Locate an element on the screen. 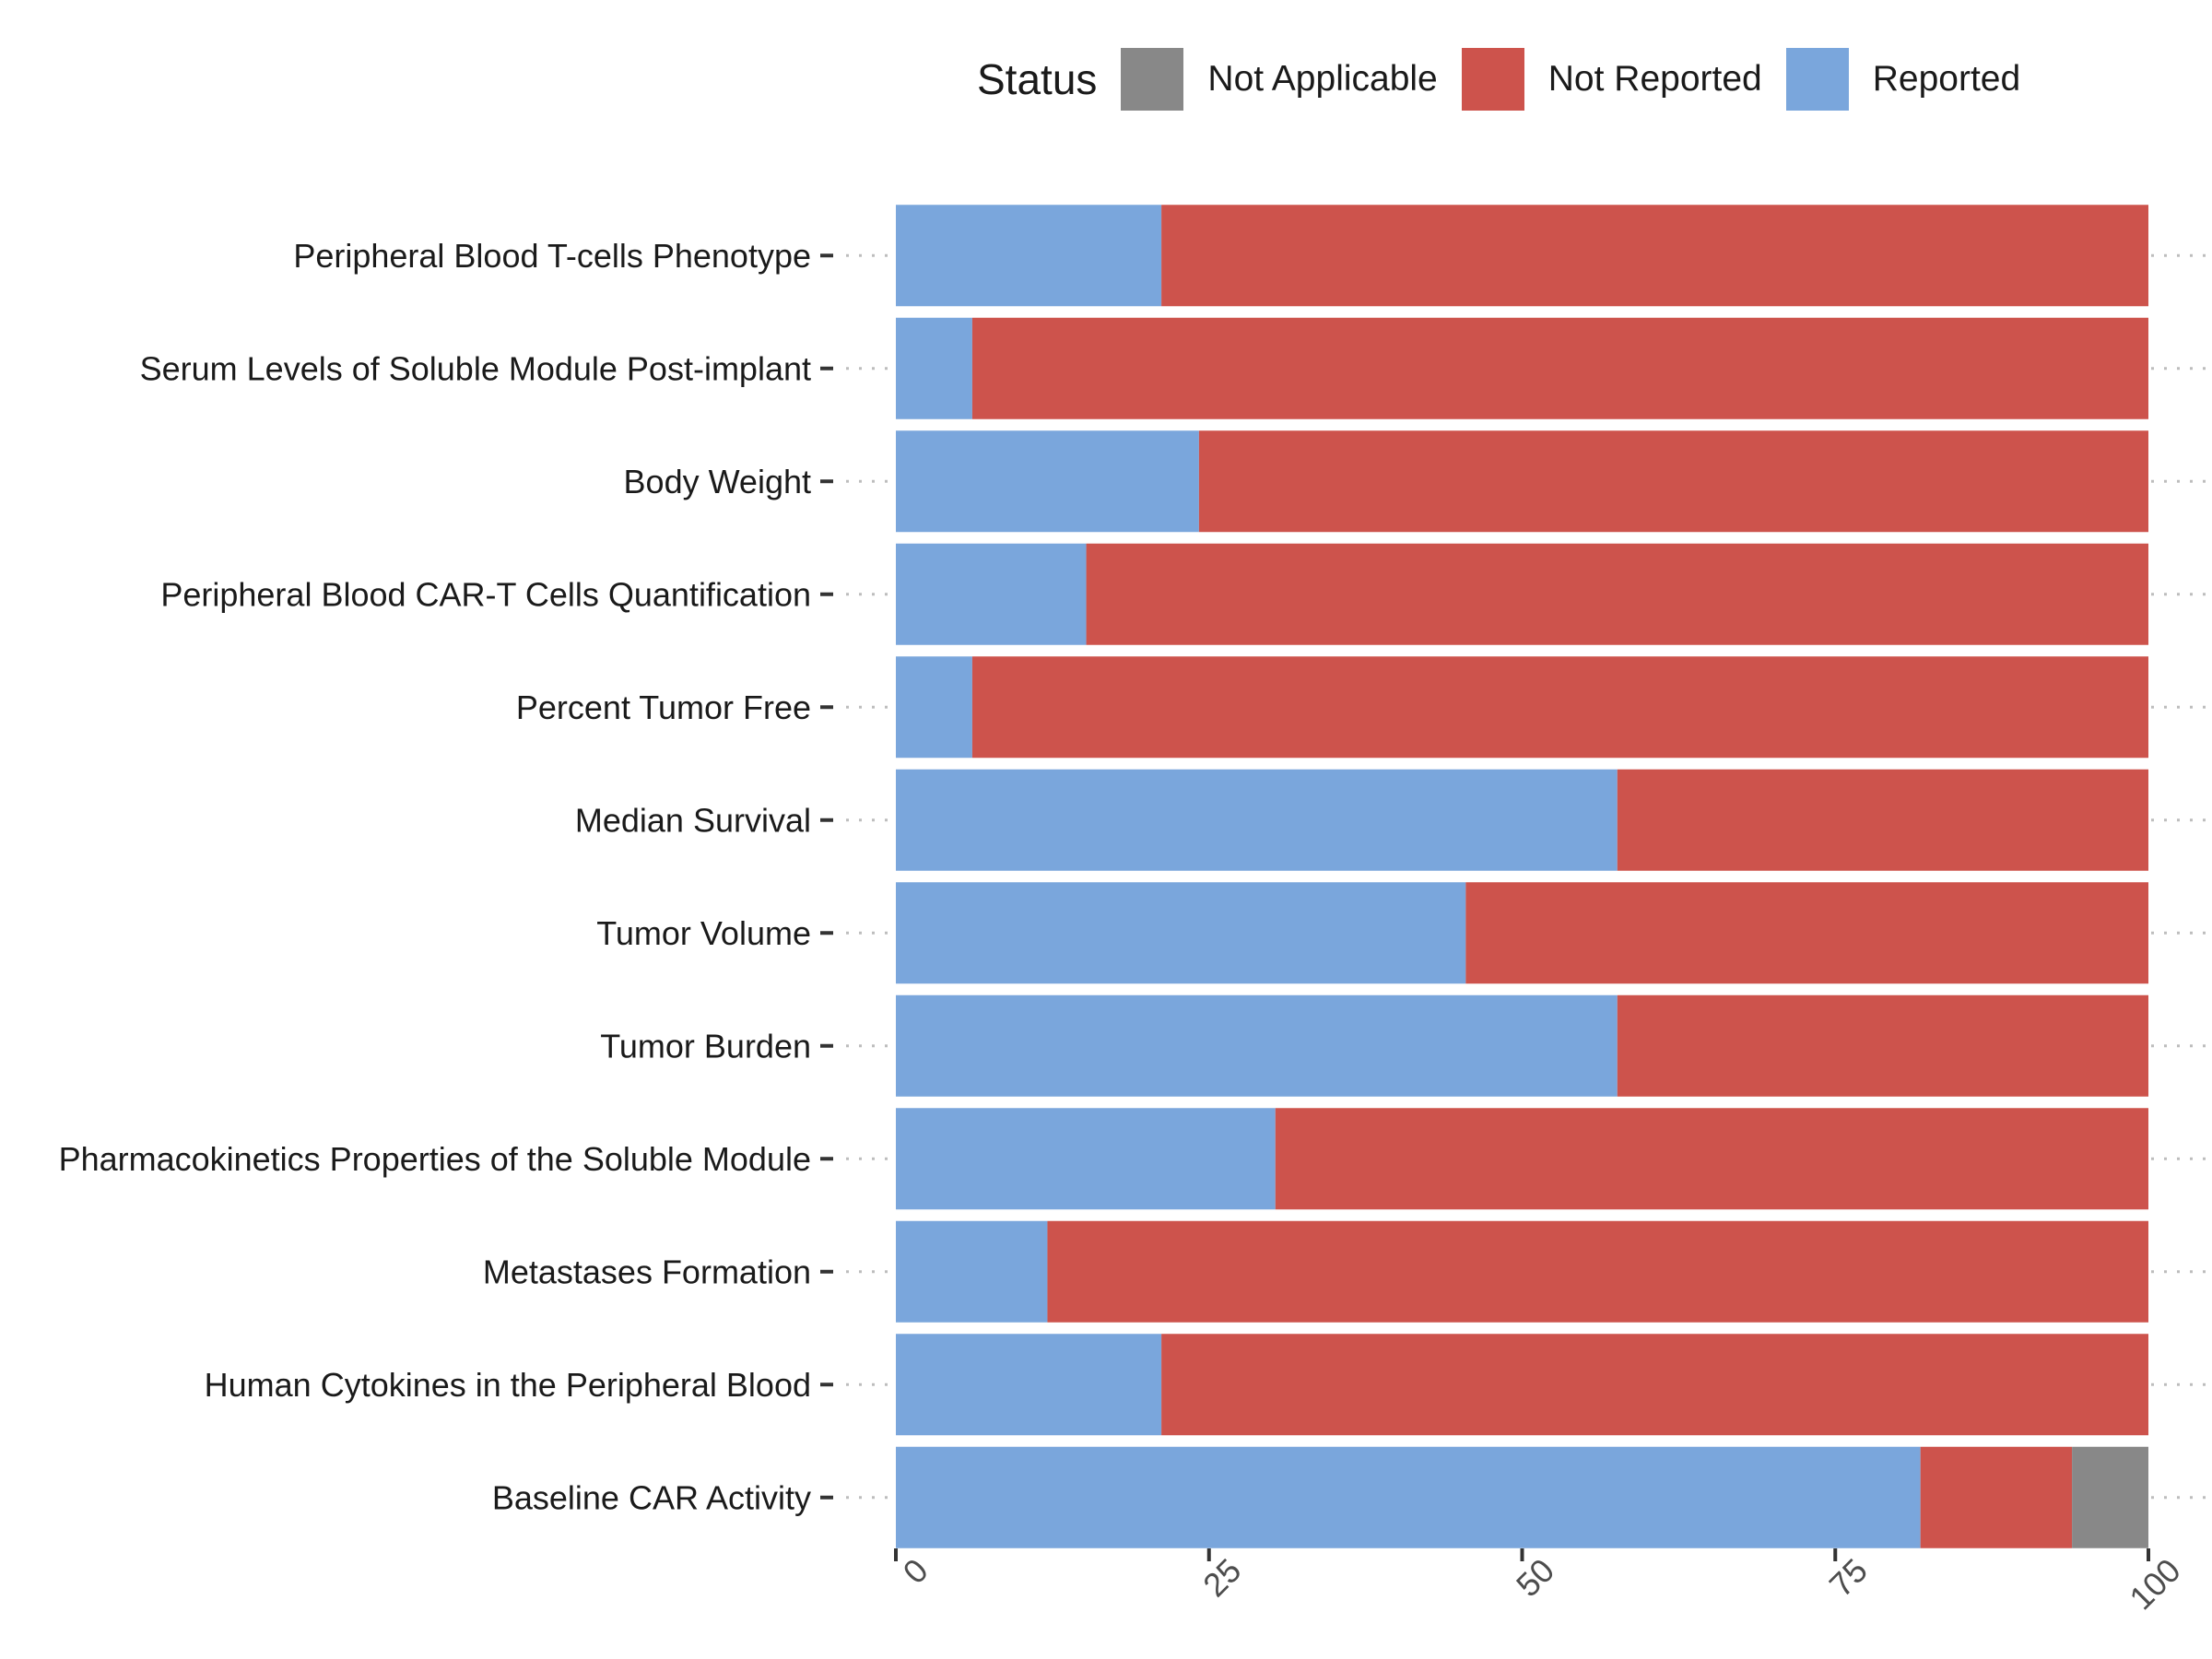 The image size is (2212, 1659). category-label-tumor-burden: Tumor Burden is located at coordinates (705, 1046).